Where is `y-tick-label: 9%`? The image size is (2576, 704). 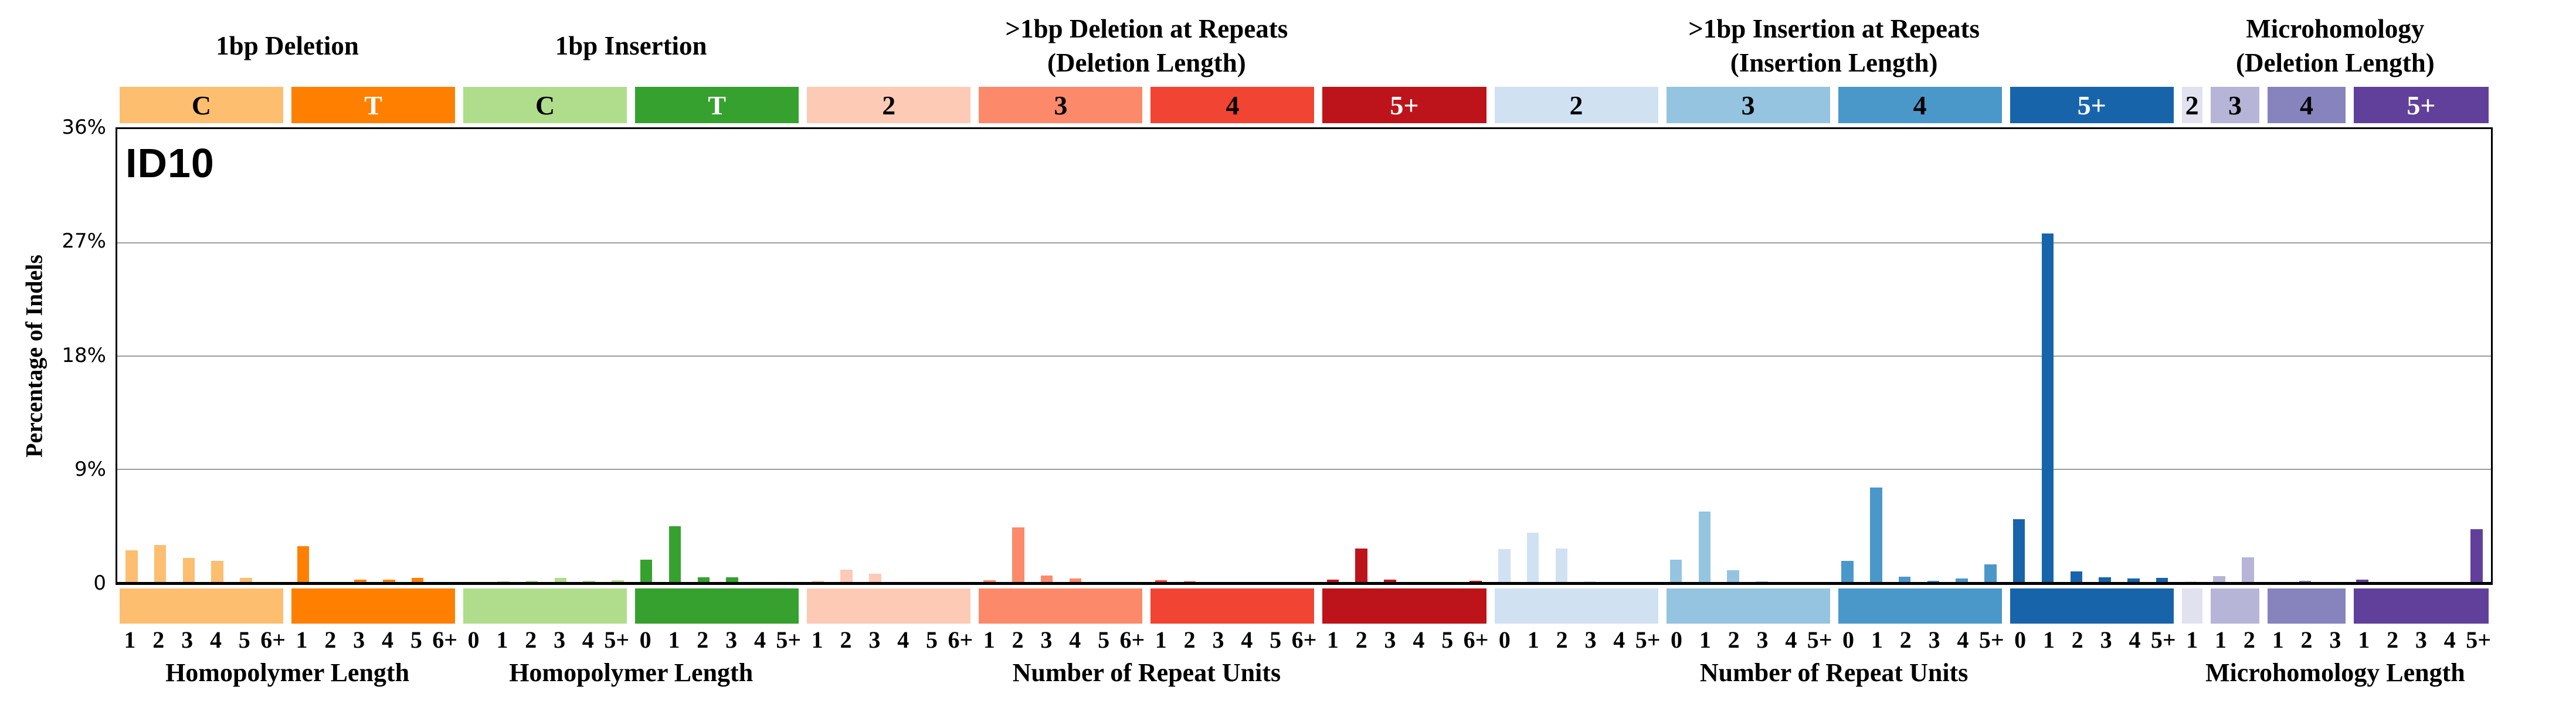
y-tick-label: 9% is located at coordinates (90, 469).